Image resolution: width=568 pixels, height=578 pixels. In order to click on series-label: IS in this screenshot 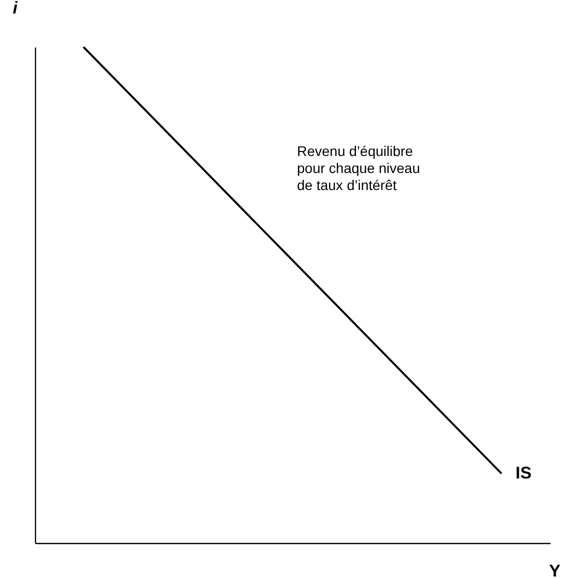, I will do `click(524, 473)`.